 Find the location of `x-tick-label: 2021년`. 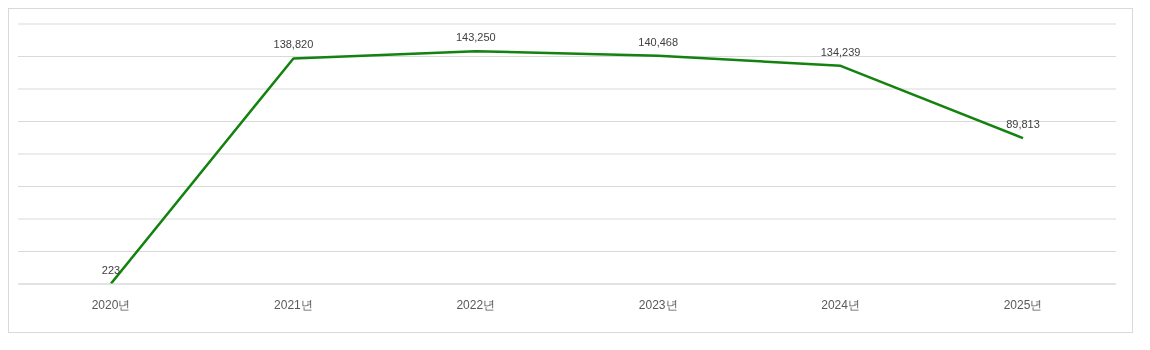

x-tick-label: 2021년 is located at coordinates (293, 304).